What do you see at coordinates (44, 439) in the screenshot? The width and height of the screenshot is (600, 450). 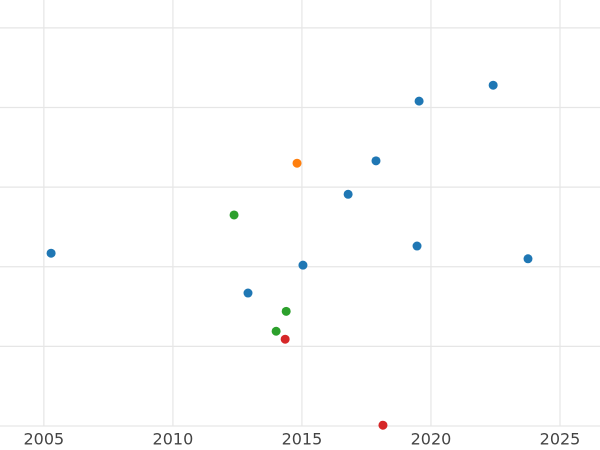 I see `x-tick-label: 2005` at bounding box center [44, 439].